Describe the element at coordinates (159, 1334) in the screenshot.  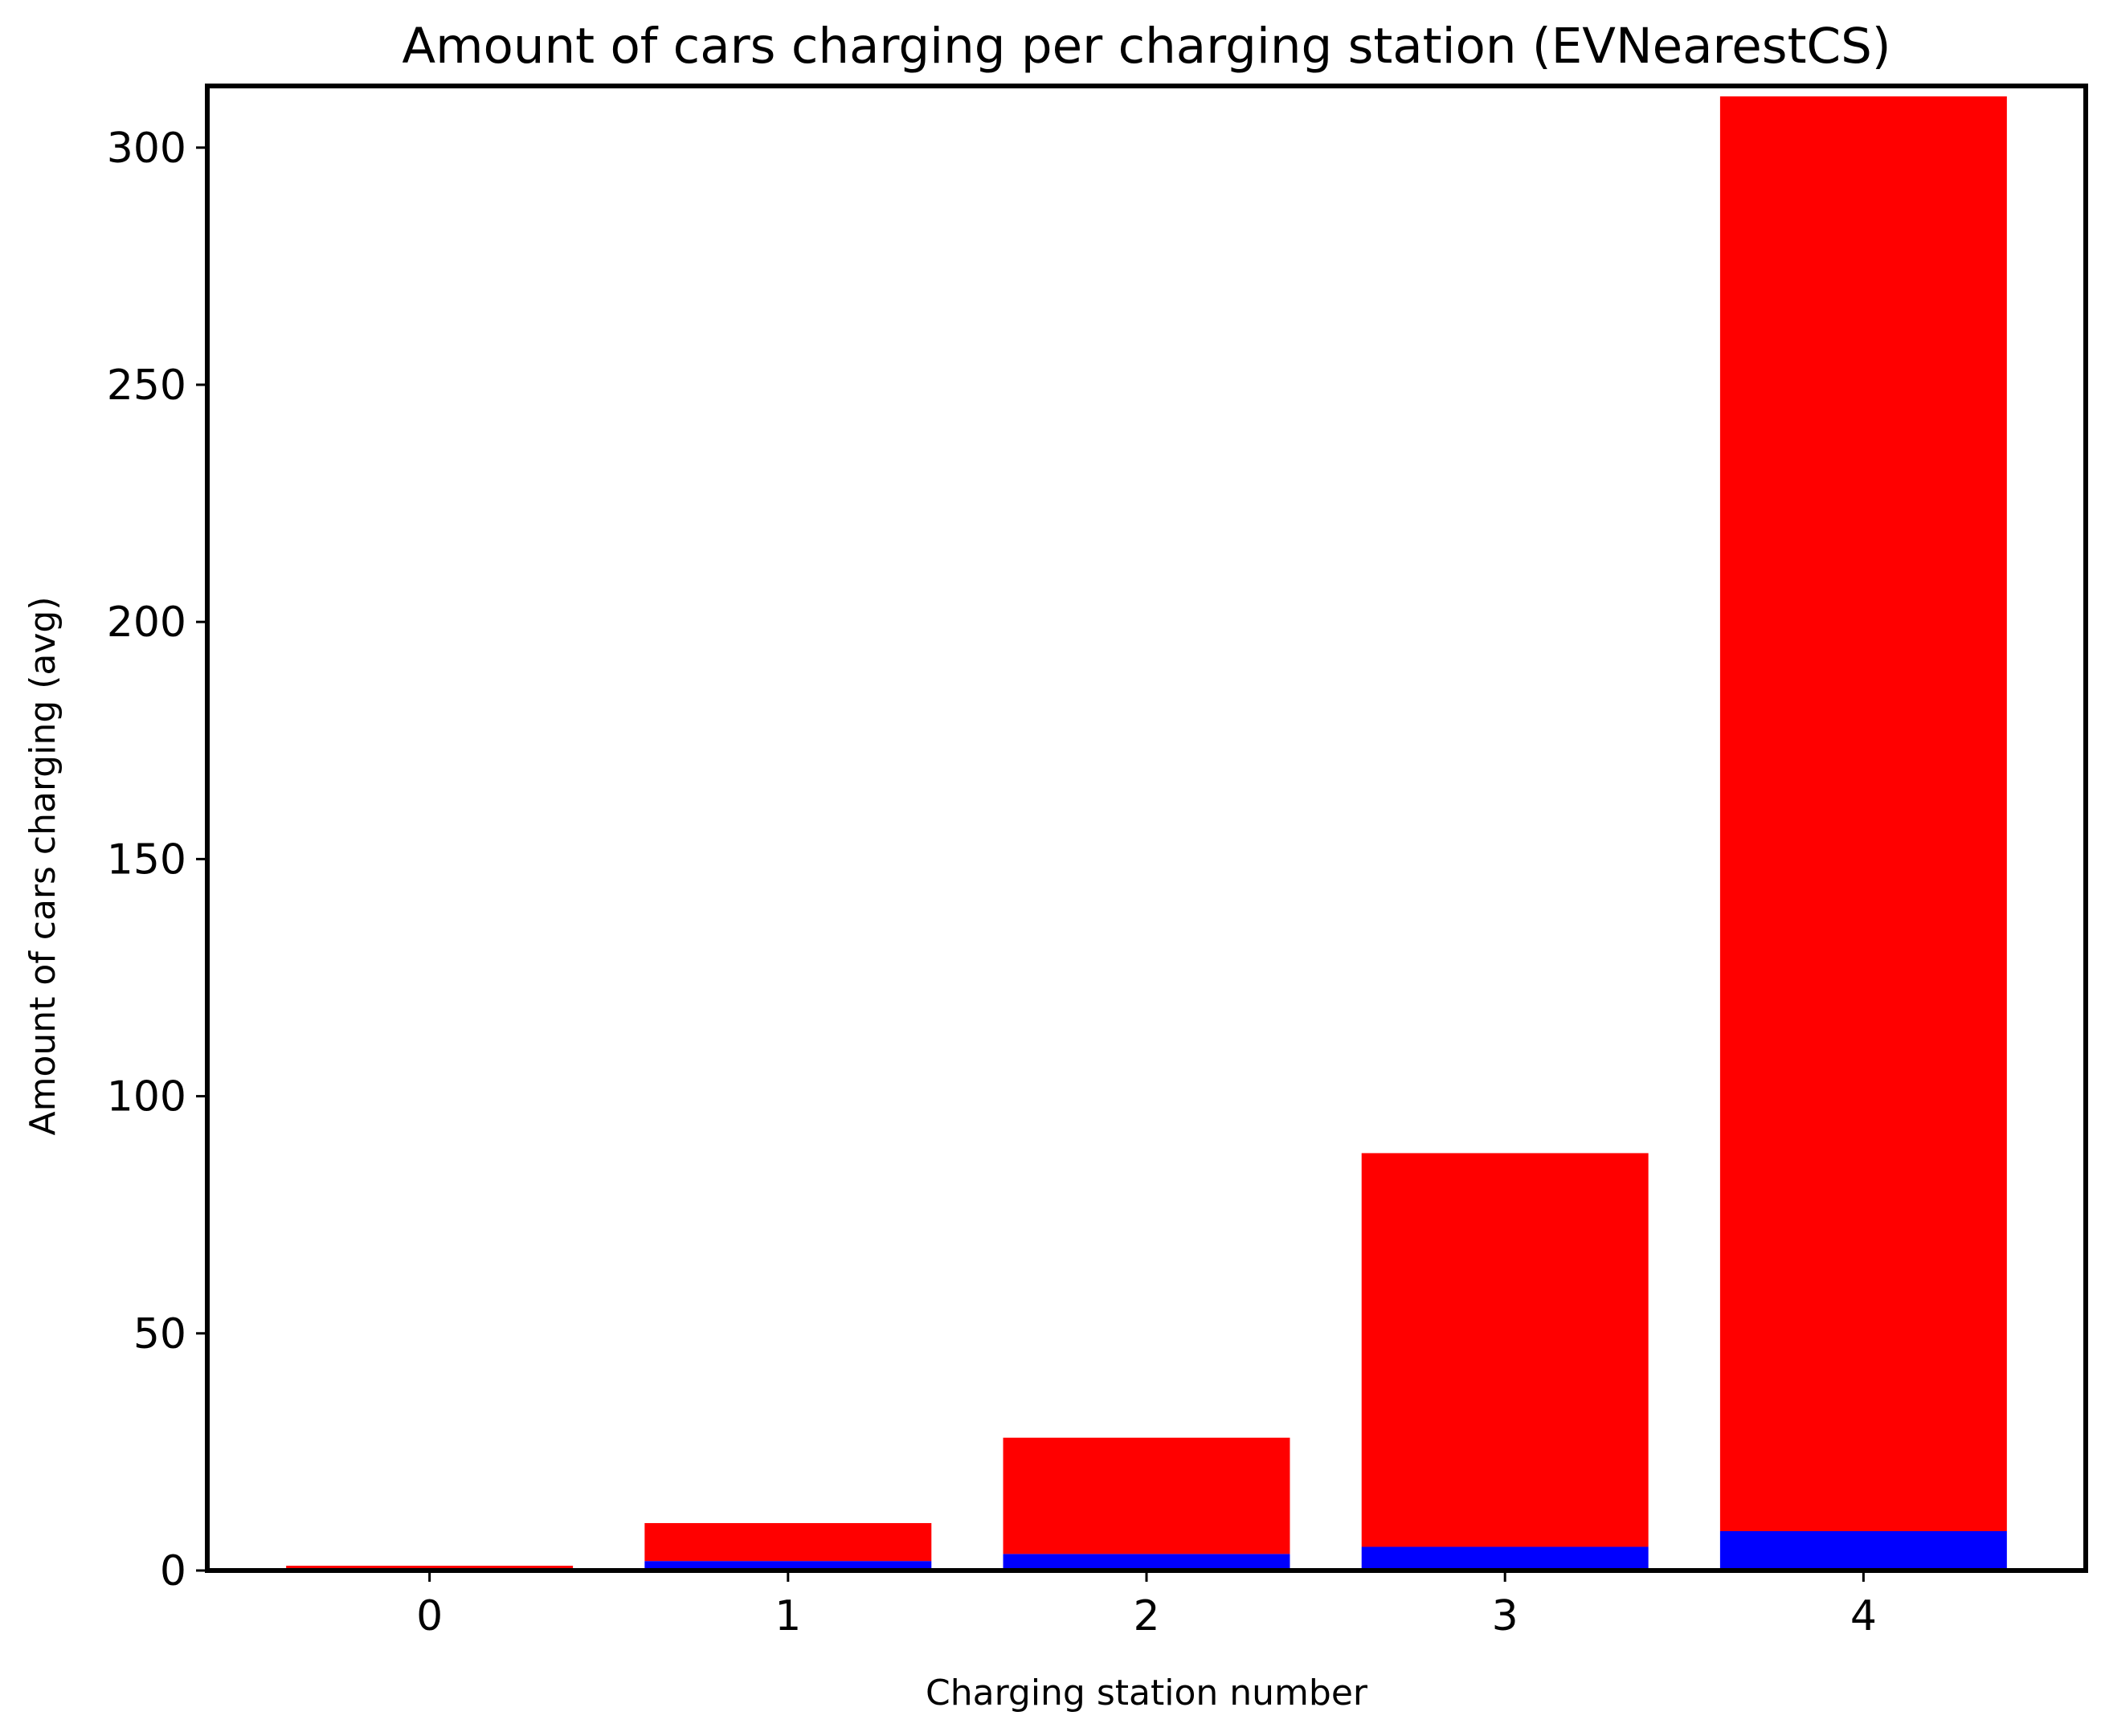
I see `y-tick-label: 50` at that location.